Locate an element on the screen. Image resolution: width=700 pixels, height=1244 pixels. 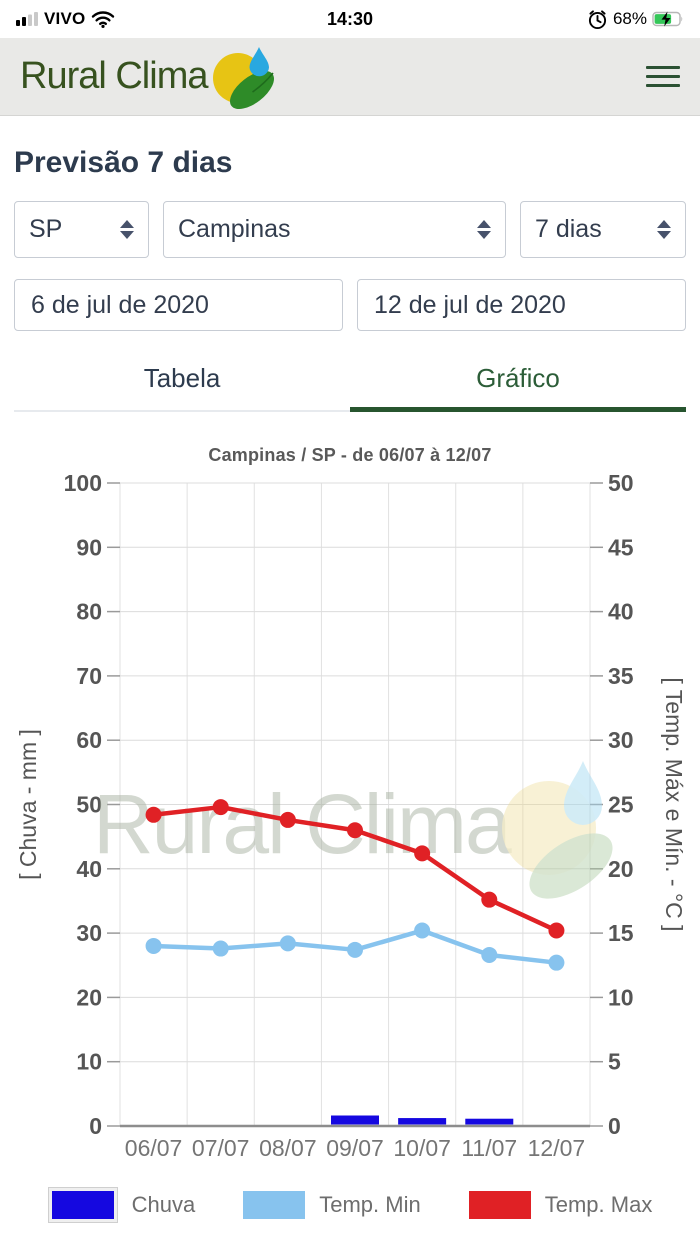
city-select: Campinas is located at coordinates (334, 229).